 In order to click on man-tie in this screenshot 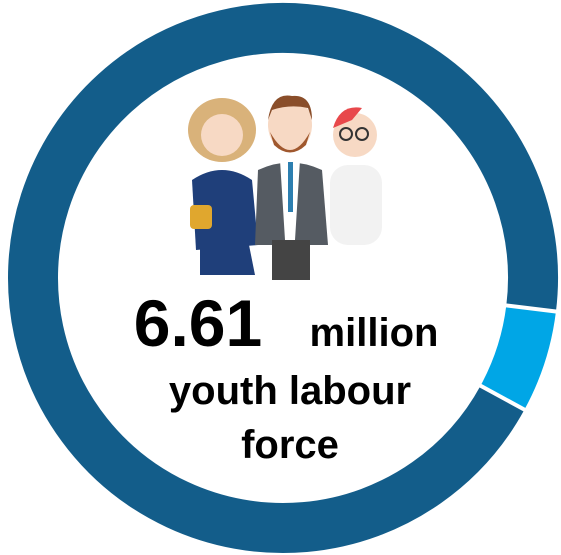, I will do `click(290, 187)`.